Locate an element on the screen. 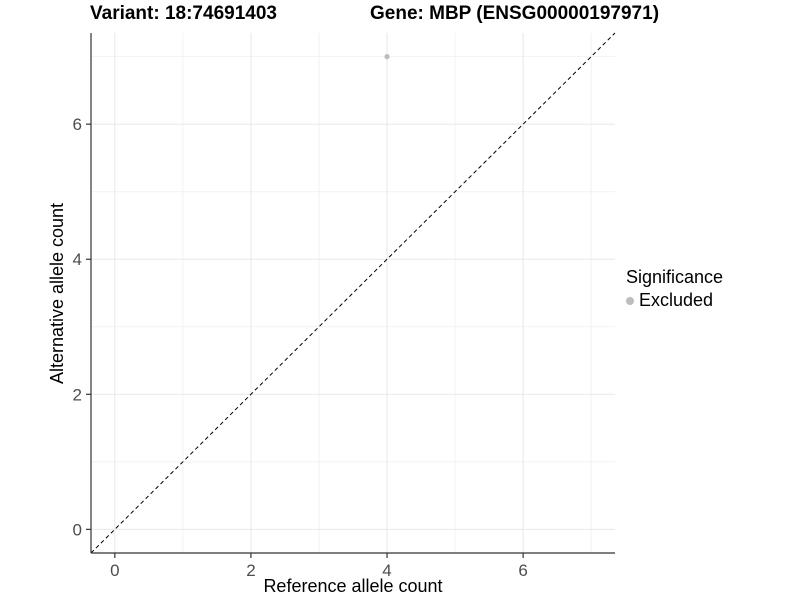  legend-item-label: Excluded is located at coordinates (676, 300).